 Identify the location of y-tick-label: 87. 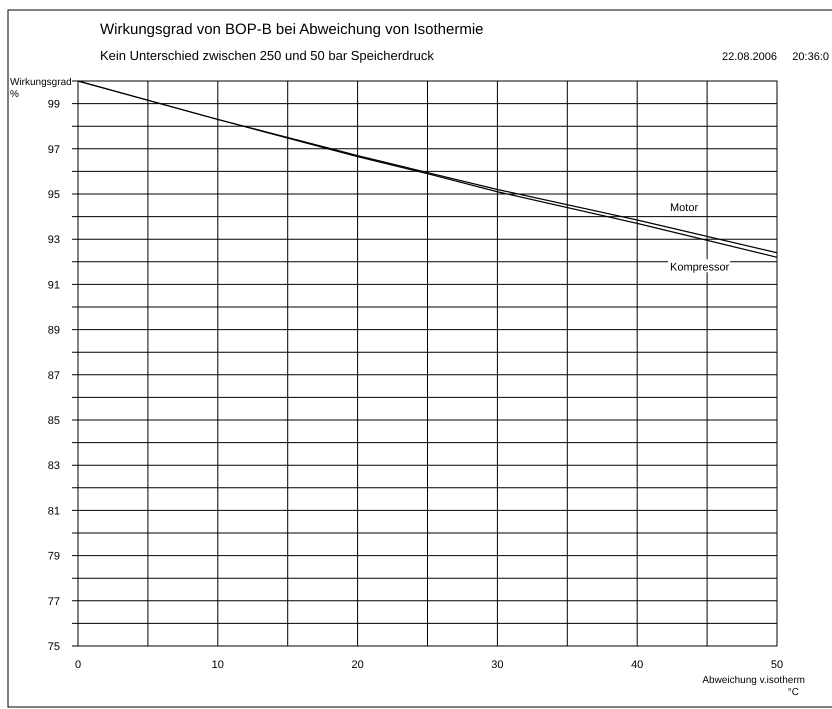
(54, 376).